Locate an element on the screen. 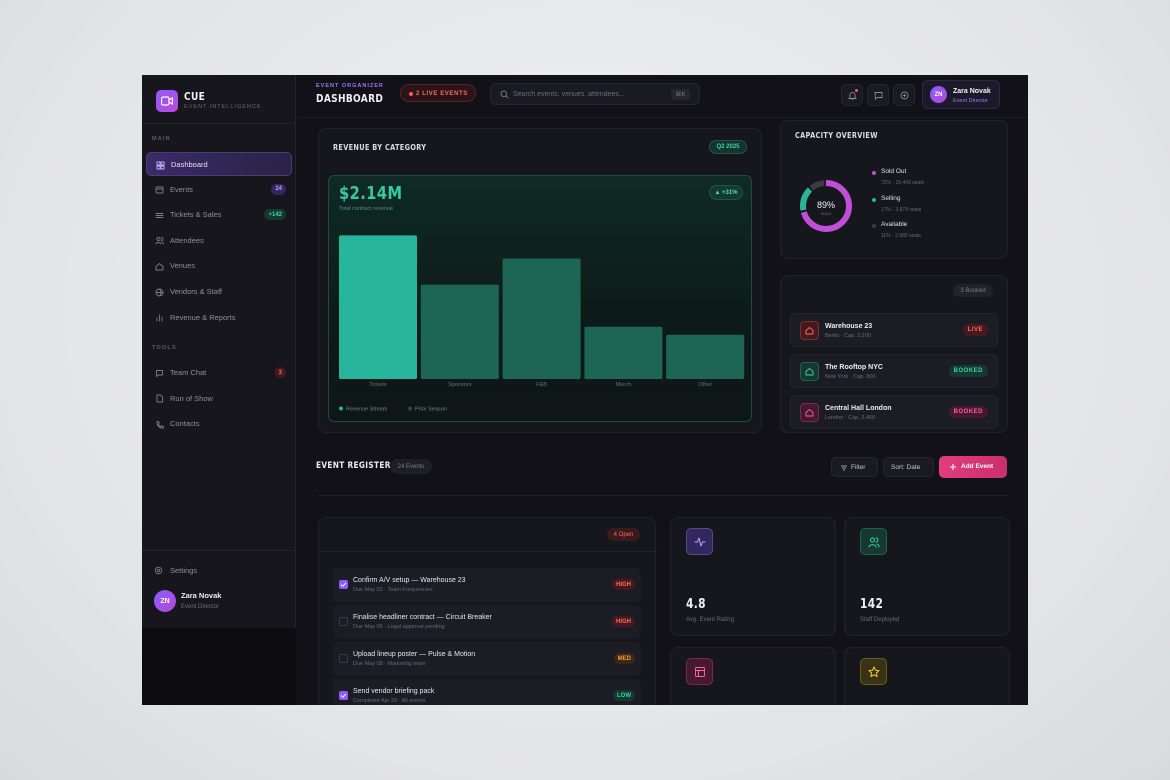 The image size is (1170, 780). search-box: Search events, venues, attendees... ⌘K is located at coordinates (595, 94).